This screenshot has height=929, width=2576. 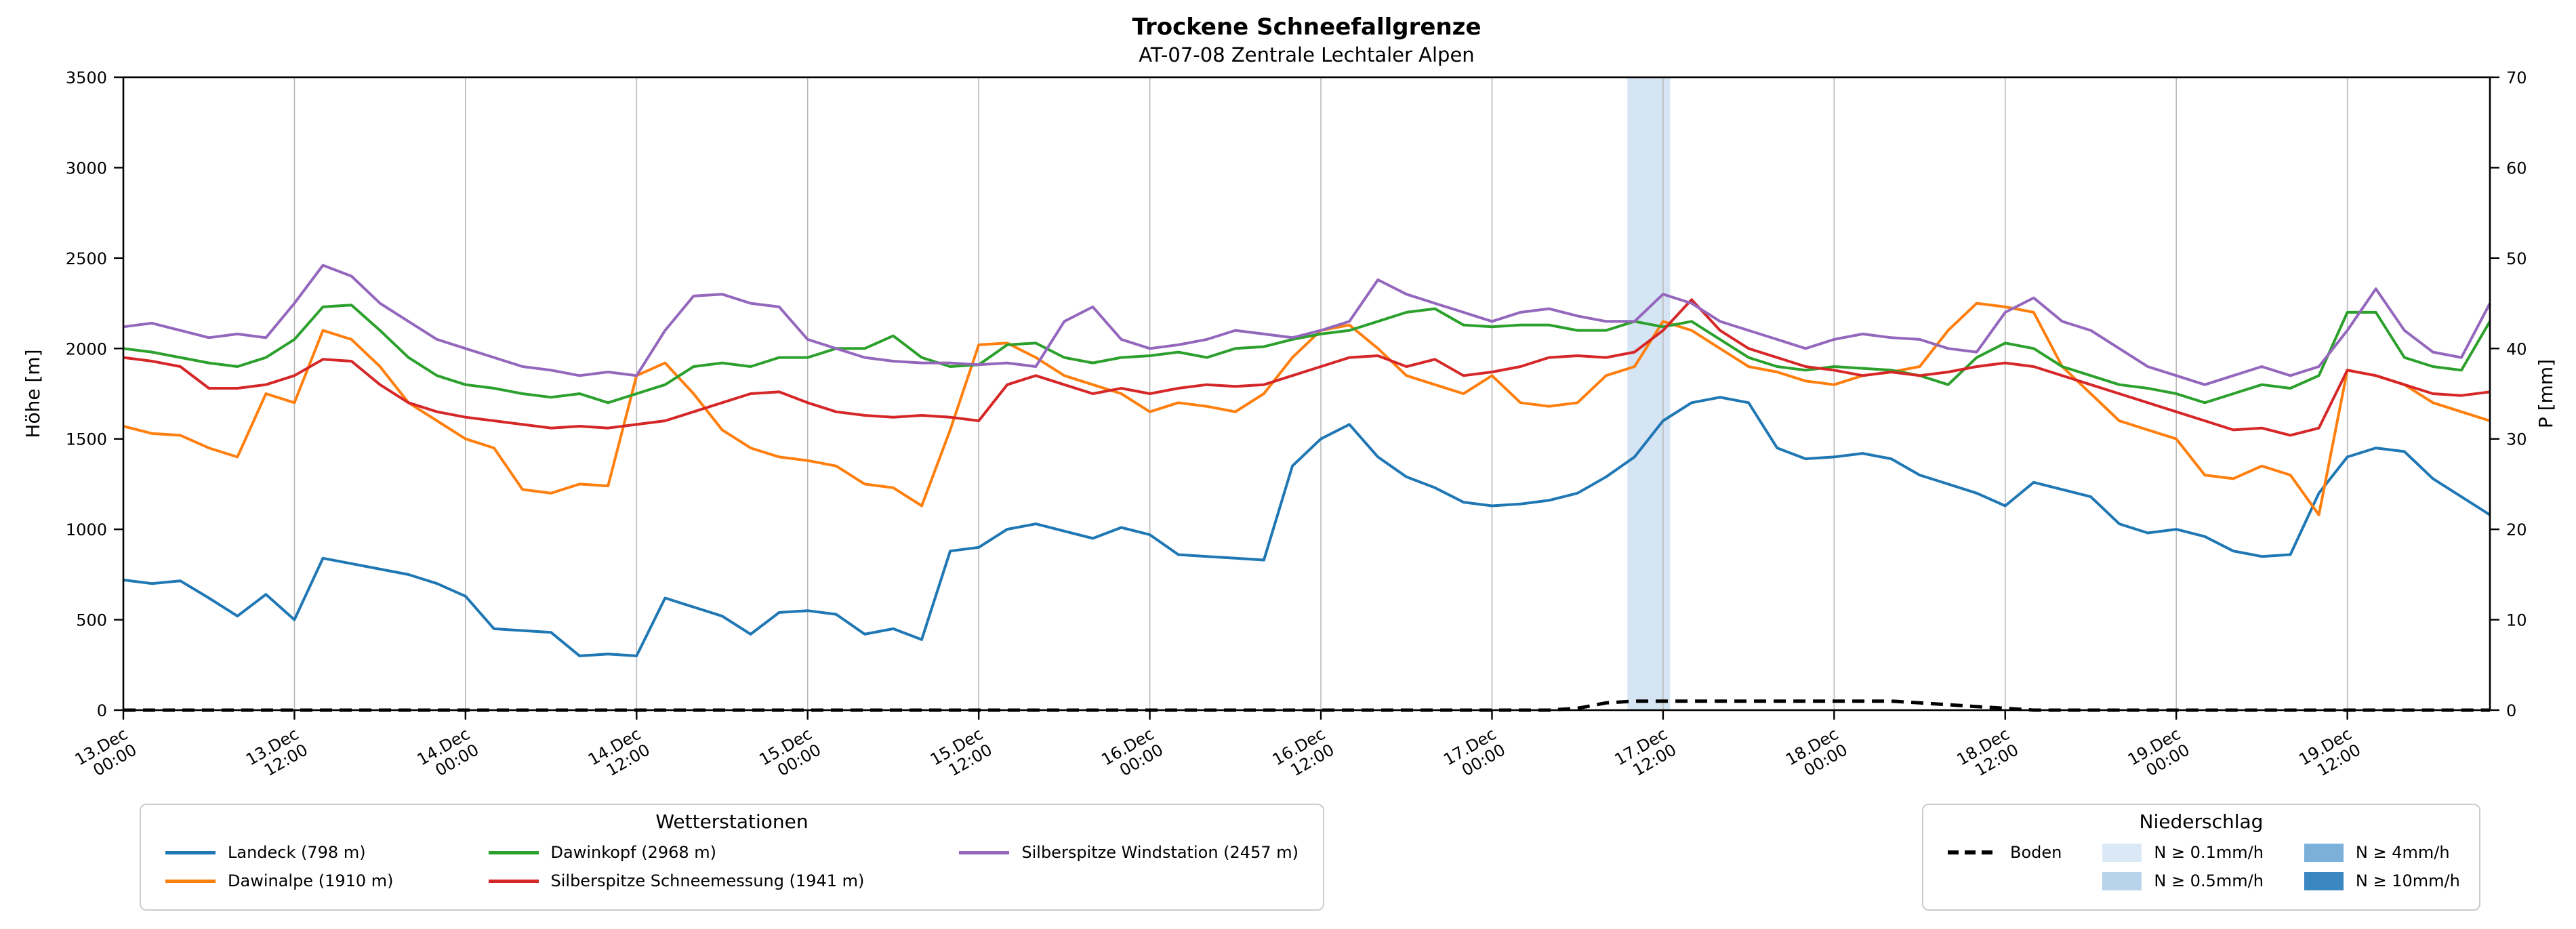 I want to click on y-left-tick-label: 3500, so click(x=86, y=77).